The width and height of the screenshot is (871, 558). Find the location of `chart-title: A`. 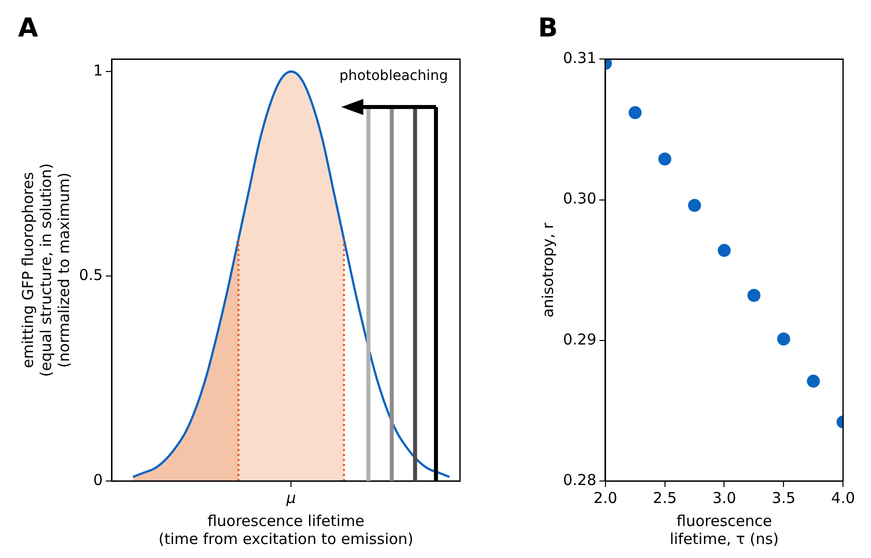

chart-title: A is located at coordinates (28, 28).